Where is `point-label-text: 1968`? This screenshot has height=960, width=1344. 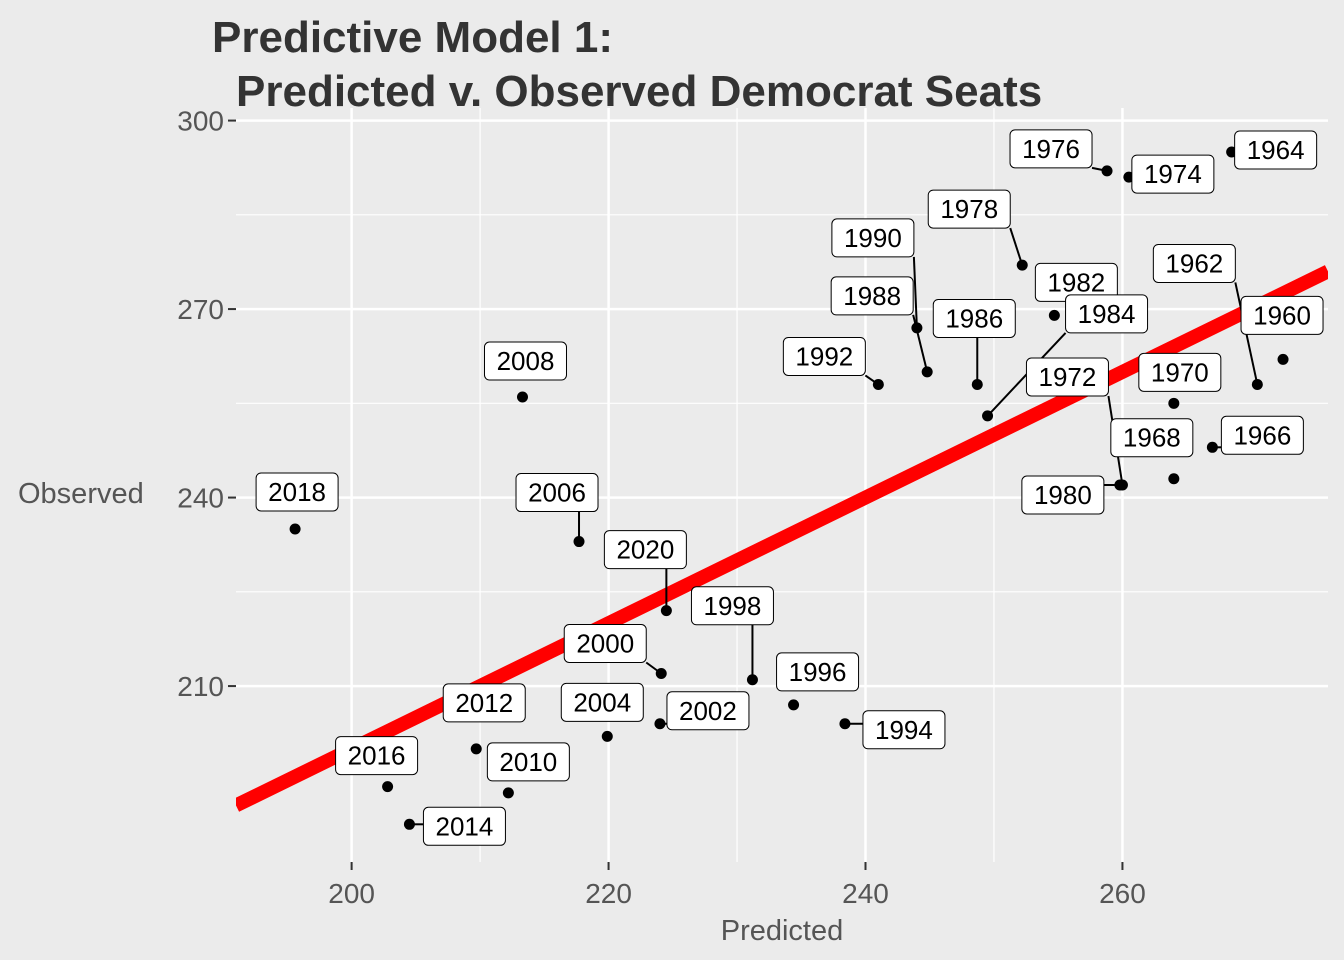
point-label-text: 1968 is located at coordinates (1152, 438).